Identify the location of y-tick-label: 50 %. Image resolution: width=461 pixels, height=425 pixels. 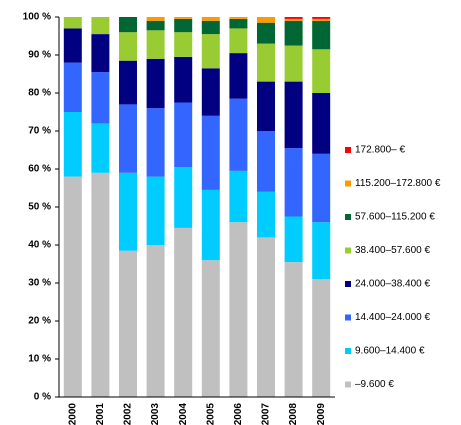
(39, 207).